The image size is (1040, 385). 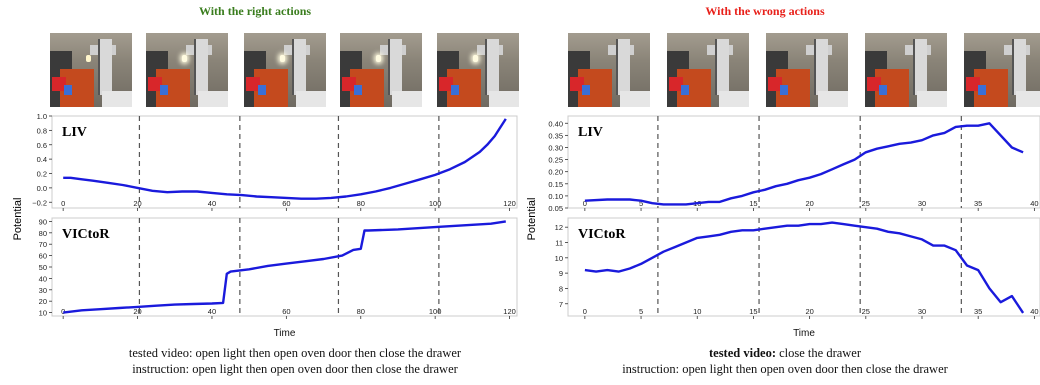 What do you see at coordinates (742, 353) in the screenshot?
I see `right-caption-prefix: tested video:` at bounding box center [742, 353].